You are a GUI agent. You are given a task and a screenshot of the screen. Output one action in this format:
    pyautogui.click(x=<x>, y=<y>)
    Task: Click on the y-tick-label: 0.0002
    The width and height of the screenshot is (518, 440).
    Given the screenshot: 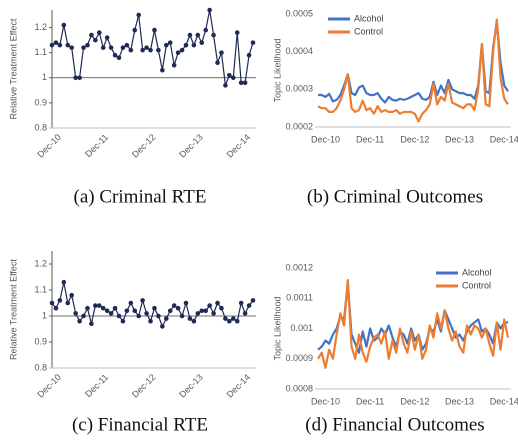 What is the action you would take?
    pyautogui.click(x=299, y=126)
    